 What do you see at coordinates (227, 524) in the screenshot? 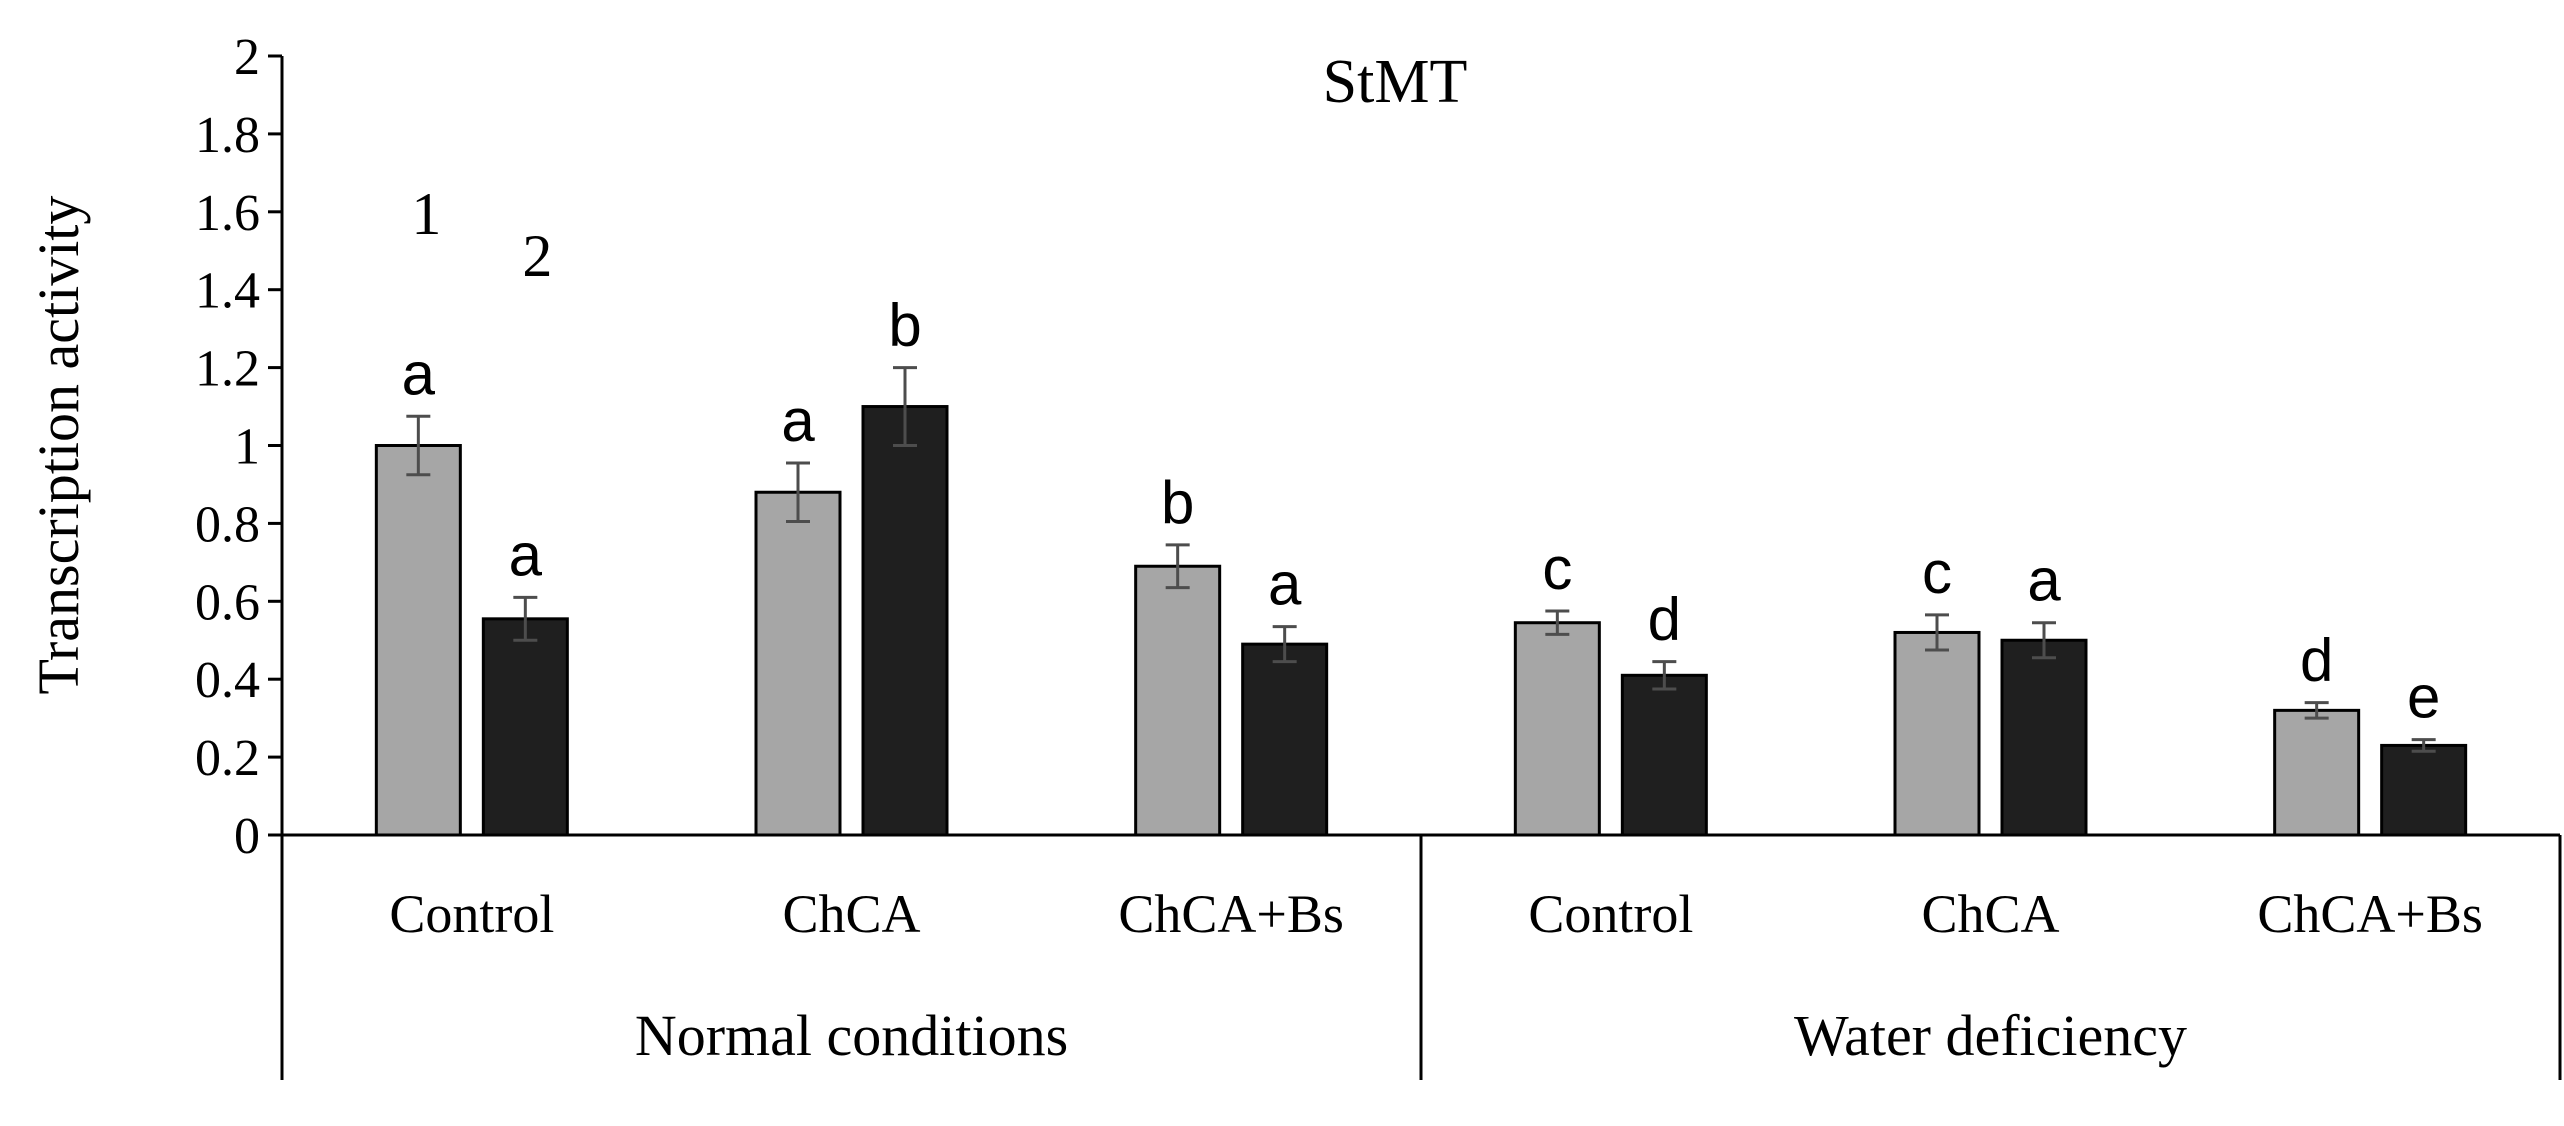
I see `y-tick-label: 0.8` at bounding box center [227, 524].